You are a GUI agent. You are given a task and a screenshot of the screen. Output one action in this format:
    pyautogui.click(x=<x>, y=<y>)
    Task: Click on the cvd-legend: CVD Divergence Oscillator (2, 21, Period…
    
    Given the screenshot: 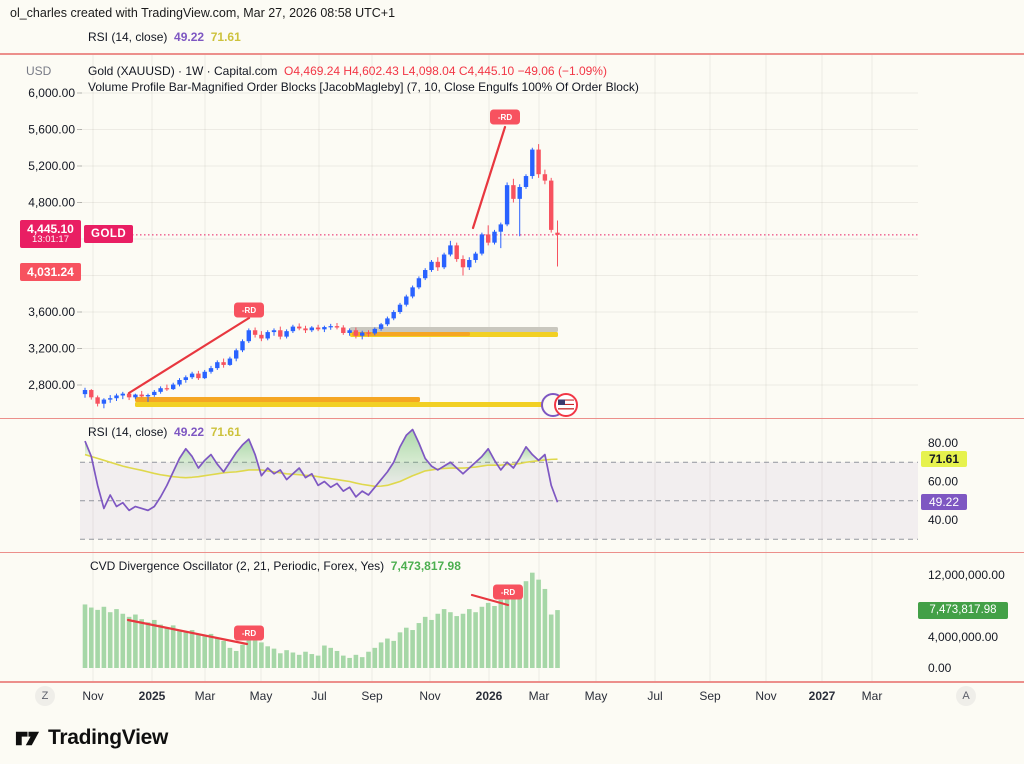 What is the action you would take?
    pyautogui.click(x=275, y=566)
    